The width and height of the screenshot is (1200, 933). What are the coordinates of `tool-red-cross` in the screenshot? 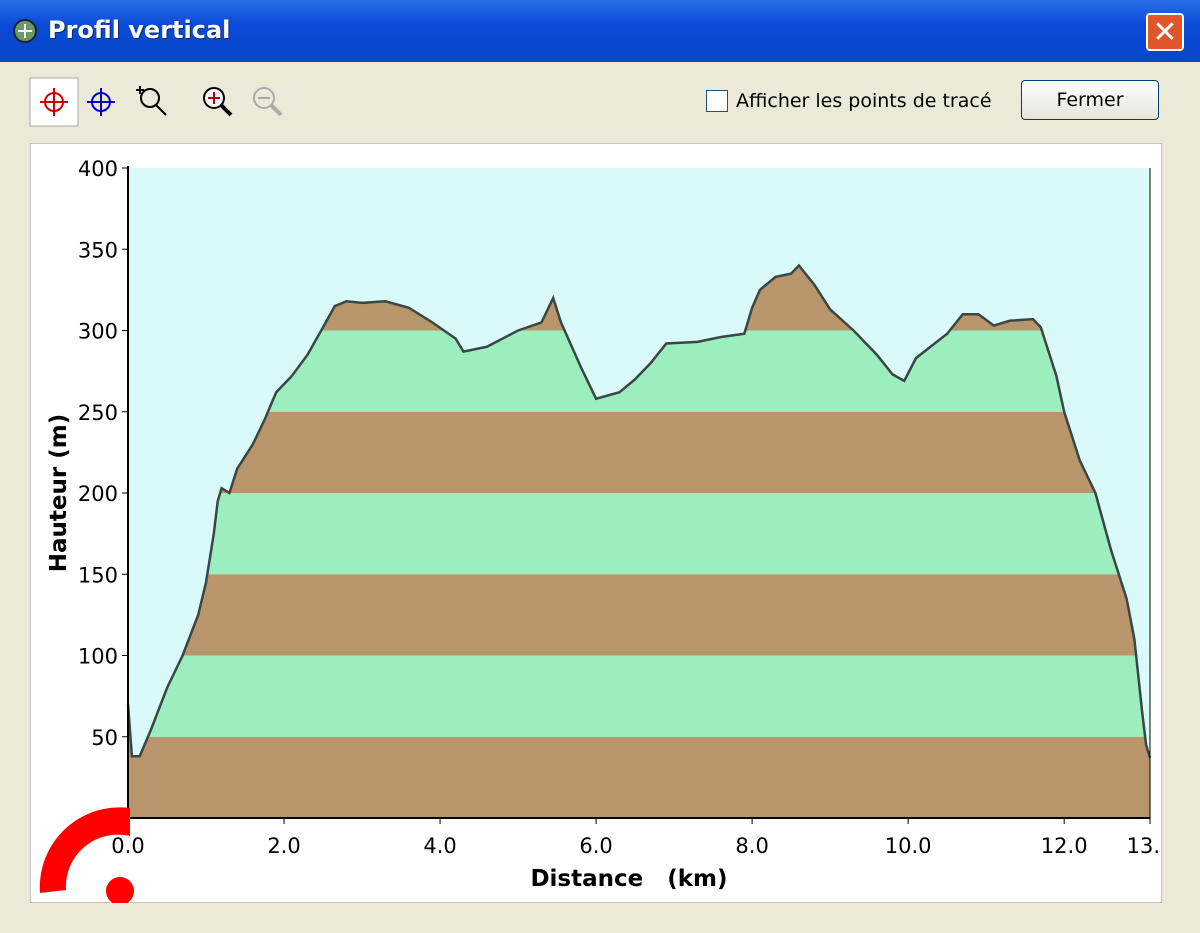 It's located at (54, 102).